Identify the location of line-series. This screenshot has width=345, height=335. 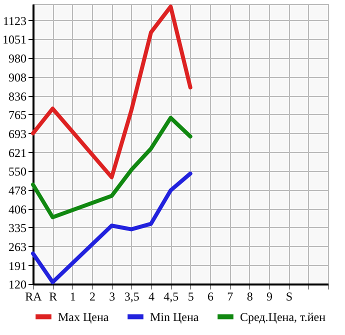
(111, 168).